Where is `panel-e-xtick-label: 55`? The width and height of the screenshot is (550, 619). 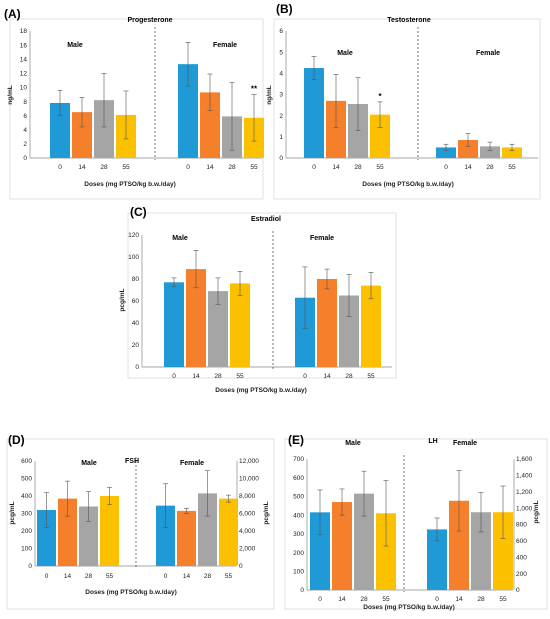
panel-e-xtick-label: 55 is located at coordinates (503, 599).